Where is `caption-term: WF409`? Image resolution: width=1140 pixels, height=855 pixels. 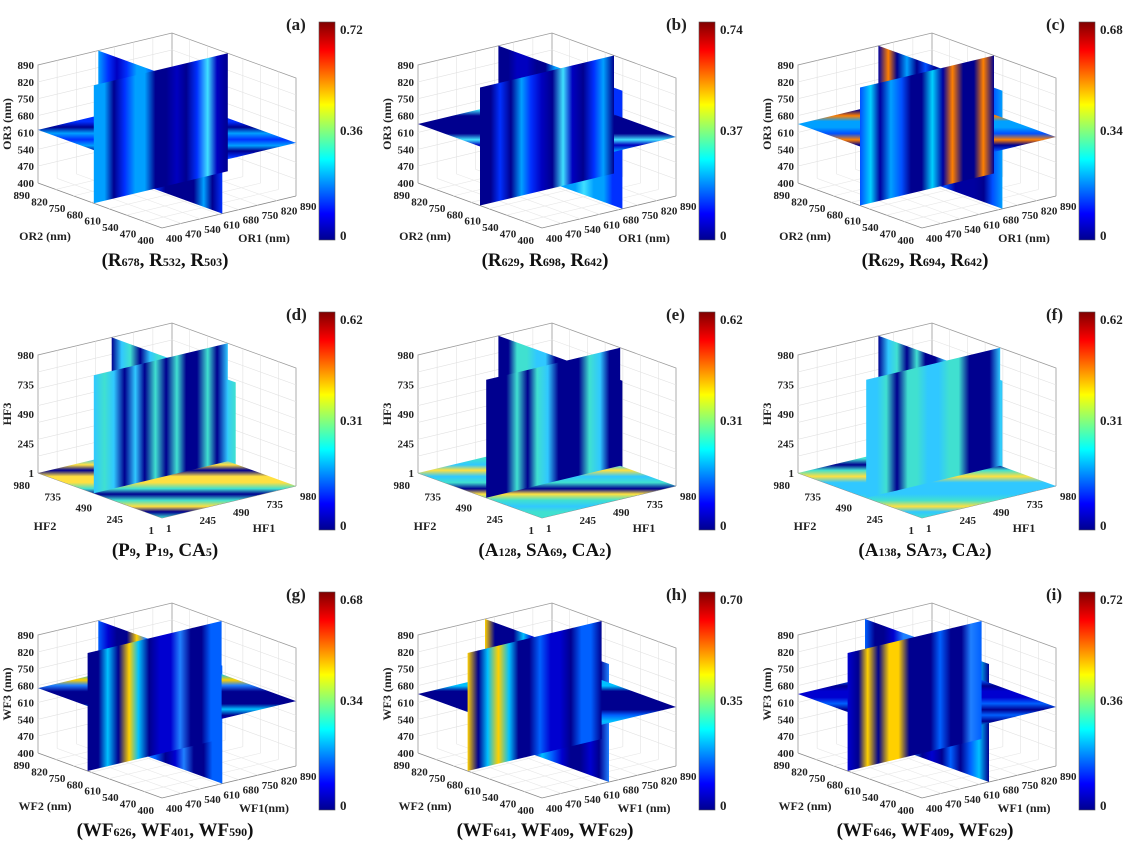 caption-term: WF409 is located at coordinates (545, 830).